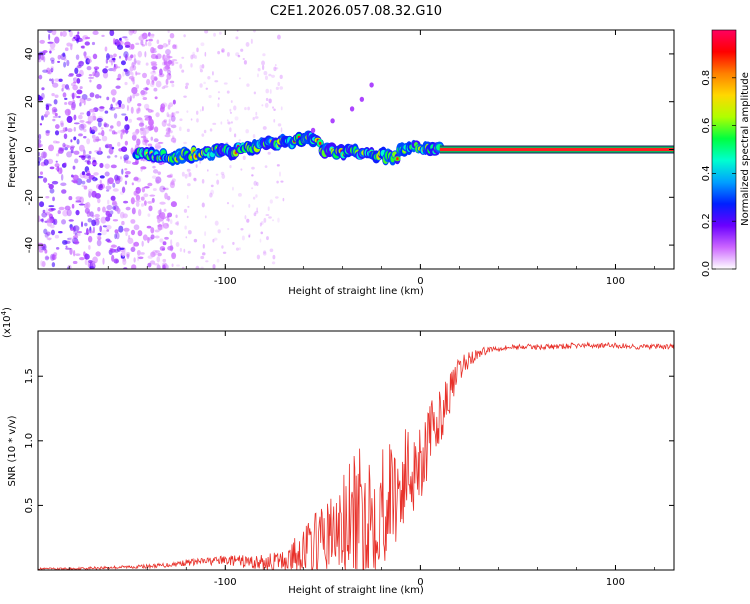 The image size is (750, 604). I want to click on snr-scale-exponent: 4, so click(4, 312).